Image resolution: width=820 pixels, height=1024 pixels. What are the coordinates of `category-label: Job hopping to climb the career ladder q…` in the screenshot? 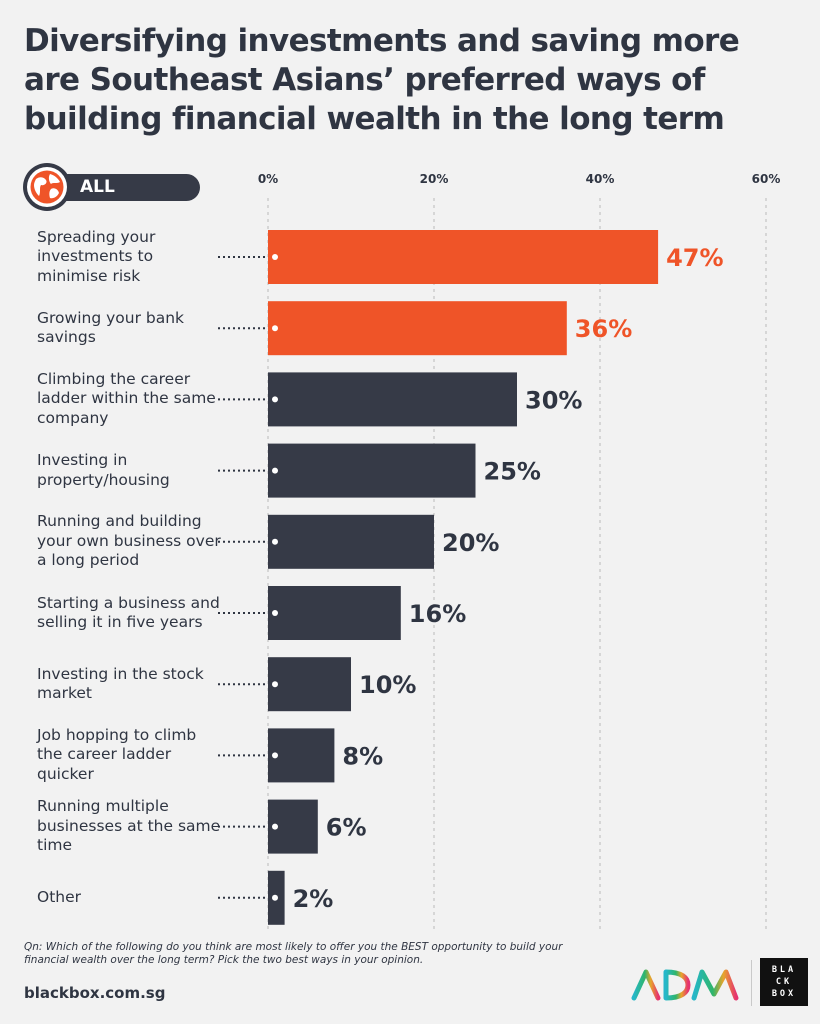 It's located at (117, 754).